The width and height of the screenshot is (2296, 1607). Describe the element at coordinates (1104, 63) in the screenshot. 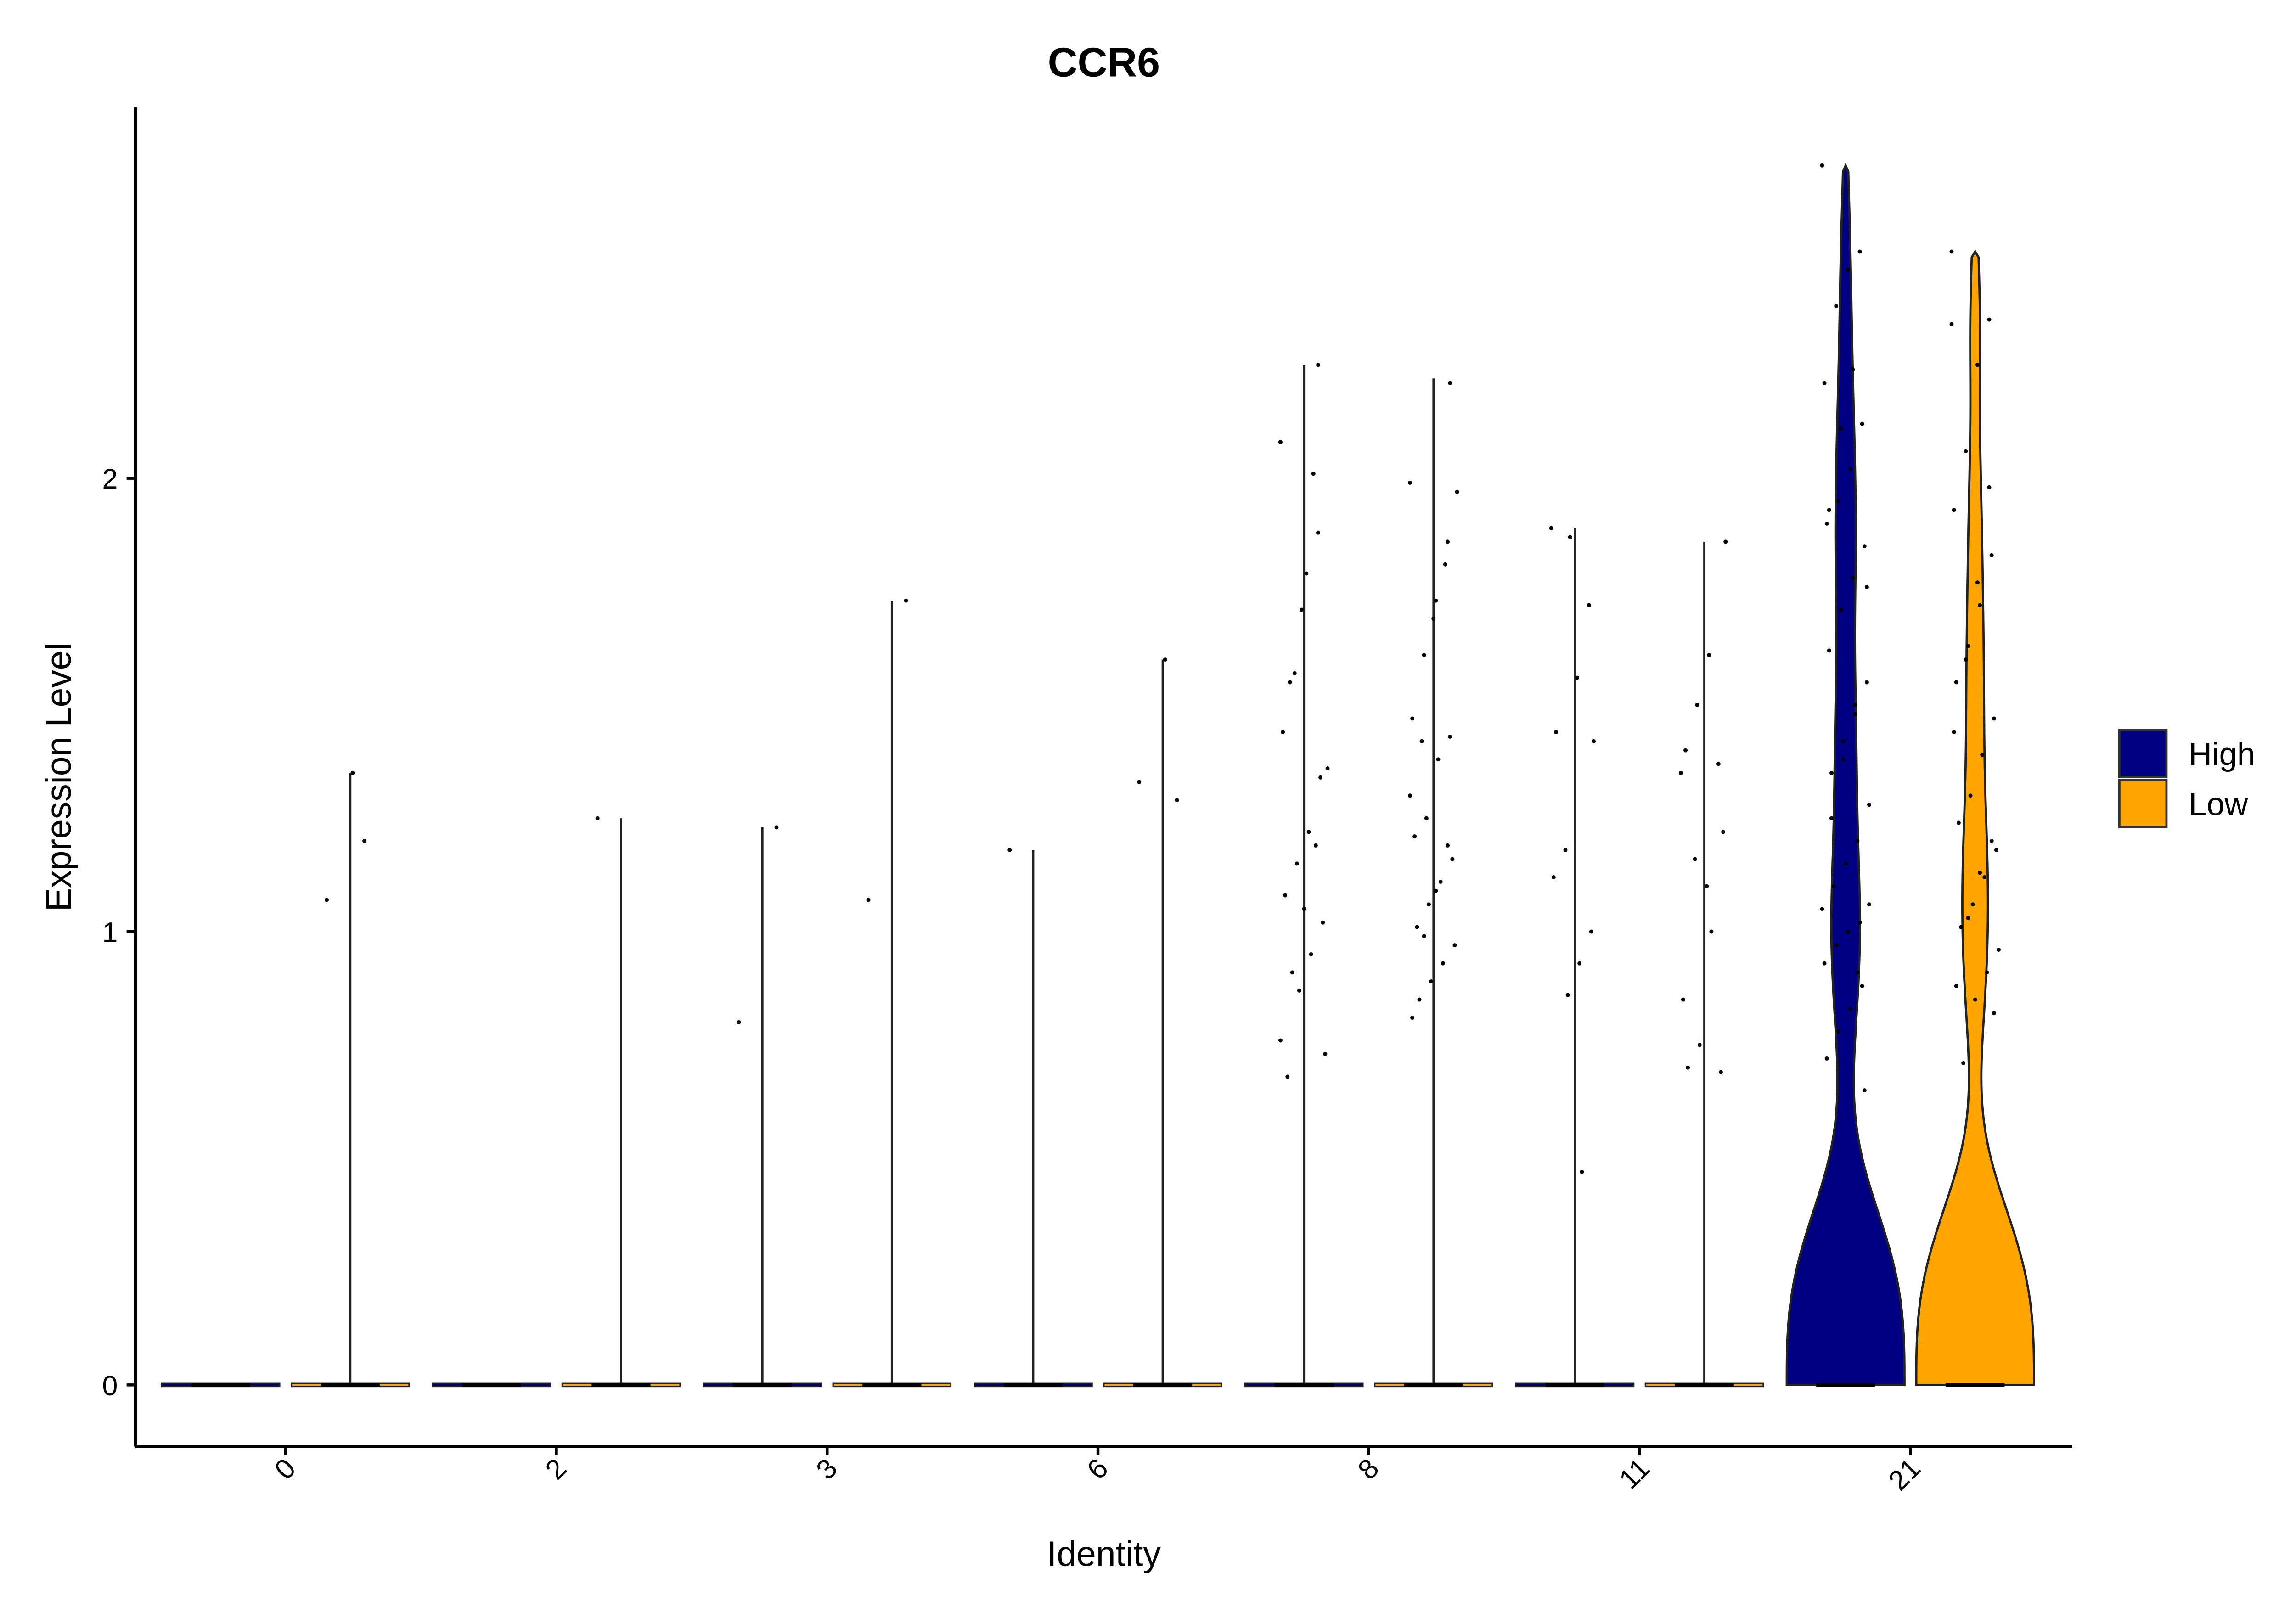

I see `chart-title: CCR6` at that location.